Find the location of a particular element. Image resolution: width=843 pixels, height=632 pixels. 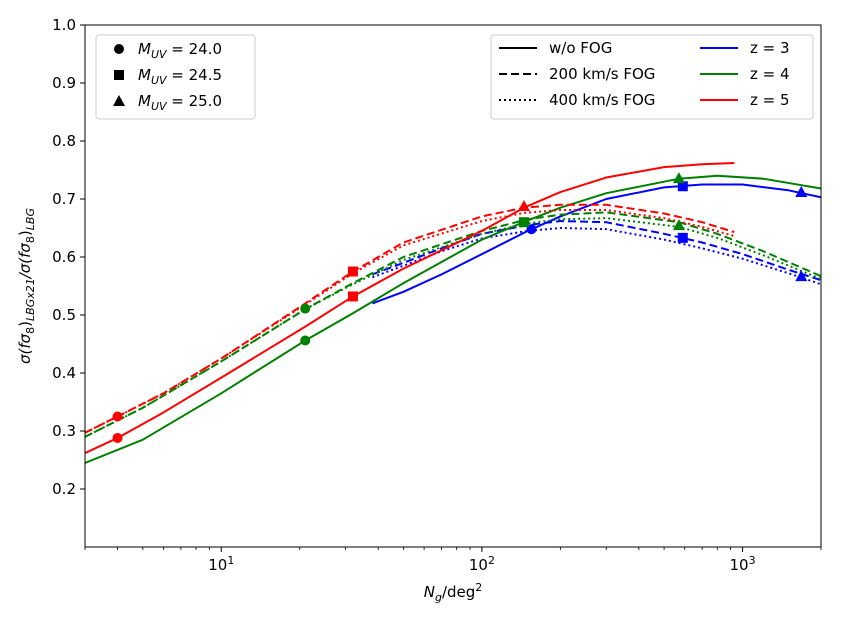

y-tick-label: 0.8 is located at coordinates (64, 141).